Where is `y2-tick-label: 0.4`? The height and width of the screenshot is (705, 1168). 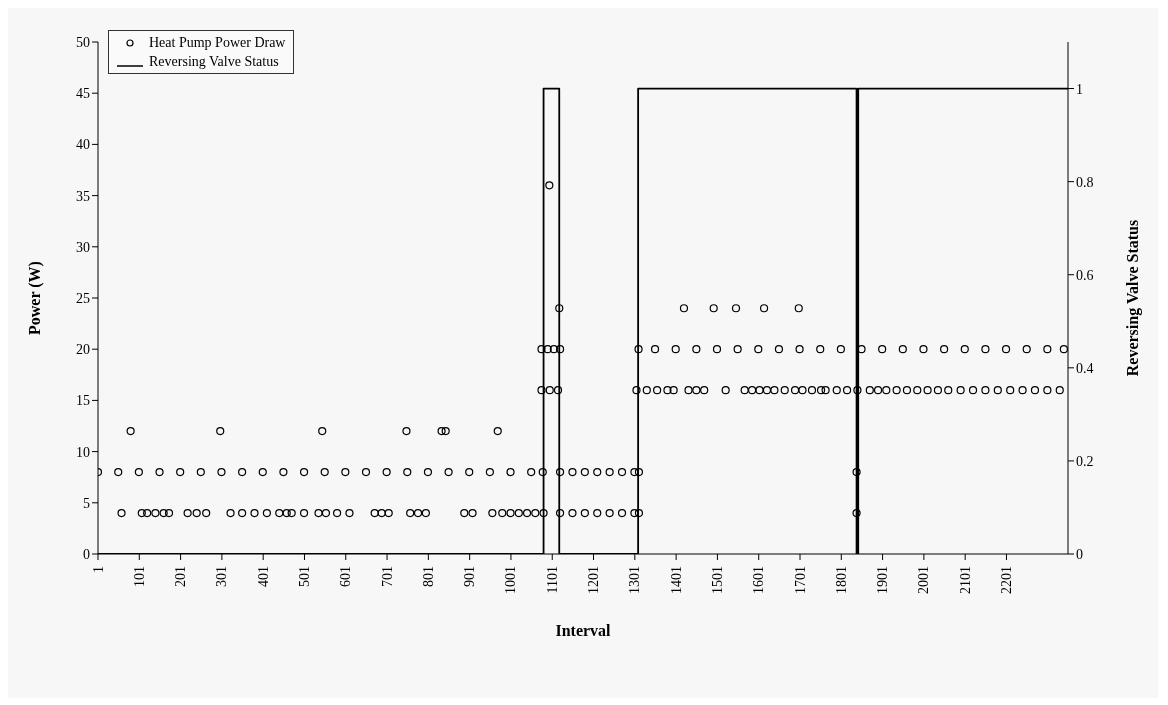
y2-tick-label: 0.4 is located at coordinates (1085, 368).